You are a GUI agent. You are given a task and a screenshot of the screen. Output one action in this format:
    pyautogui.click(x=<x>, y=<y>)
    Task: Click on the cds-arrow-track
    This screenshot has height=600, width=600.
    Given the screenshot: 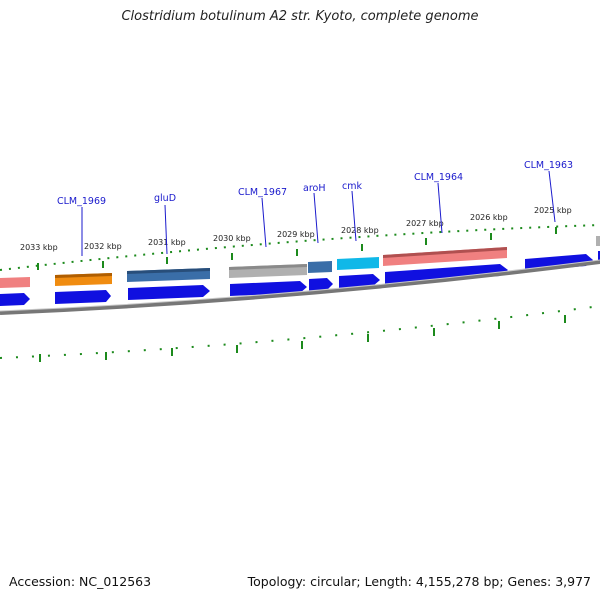 What is the action you would take?
    pyautogui.click(x=300, y=278)
    